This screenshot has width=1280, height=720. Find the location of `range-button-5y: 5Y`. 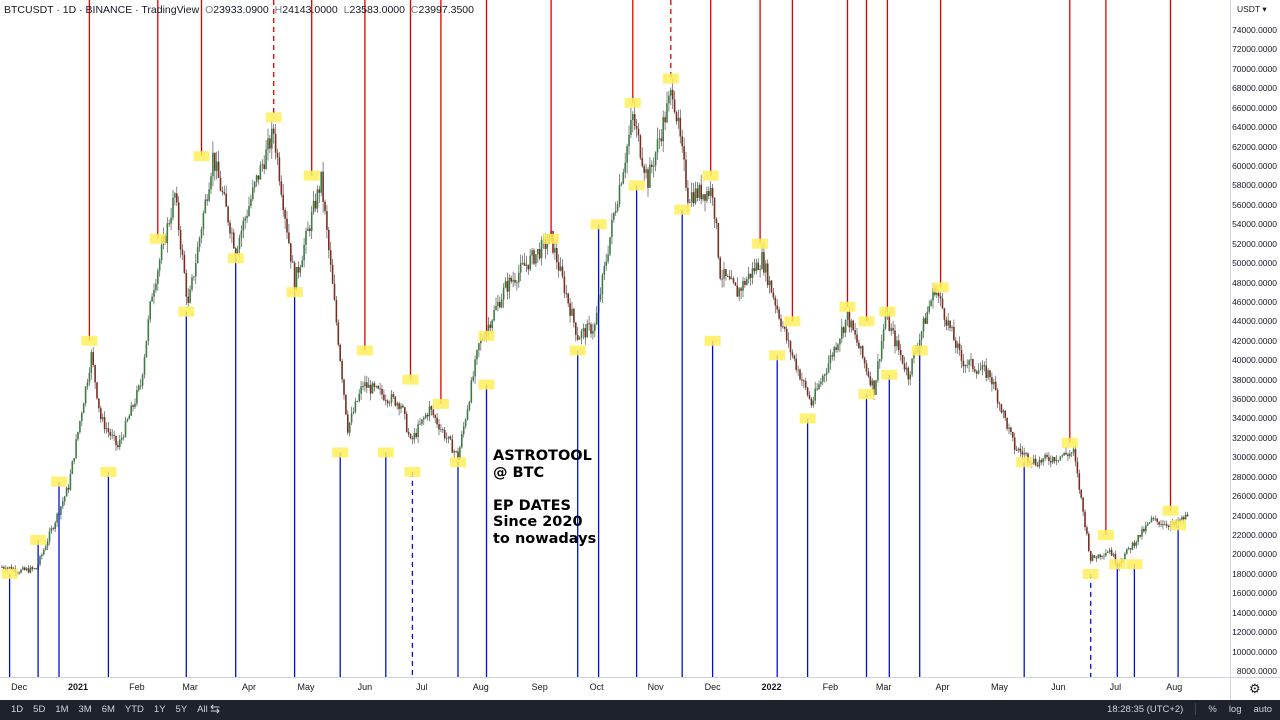

range-button-5y: 5Y is located at coordinates (181, 709).